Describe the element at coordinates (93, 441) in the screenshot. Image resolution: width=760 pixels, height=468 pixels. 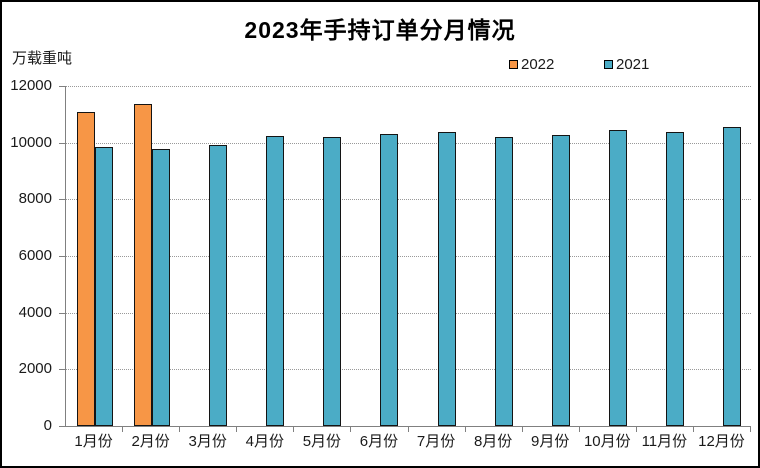
I see `x-tick-label: 1月份` at that location.